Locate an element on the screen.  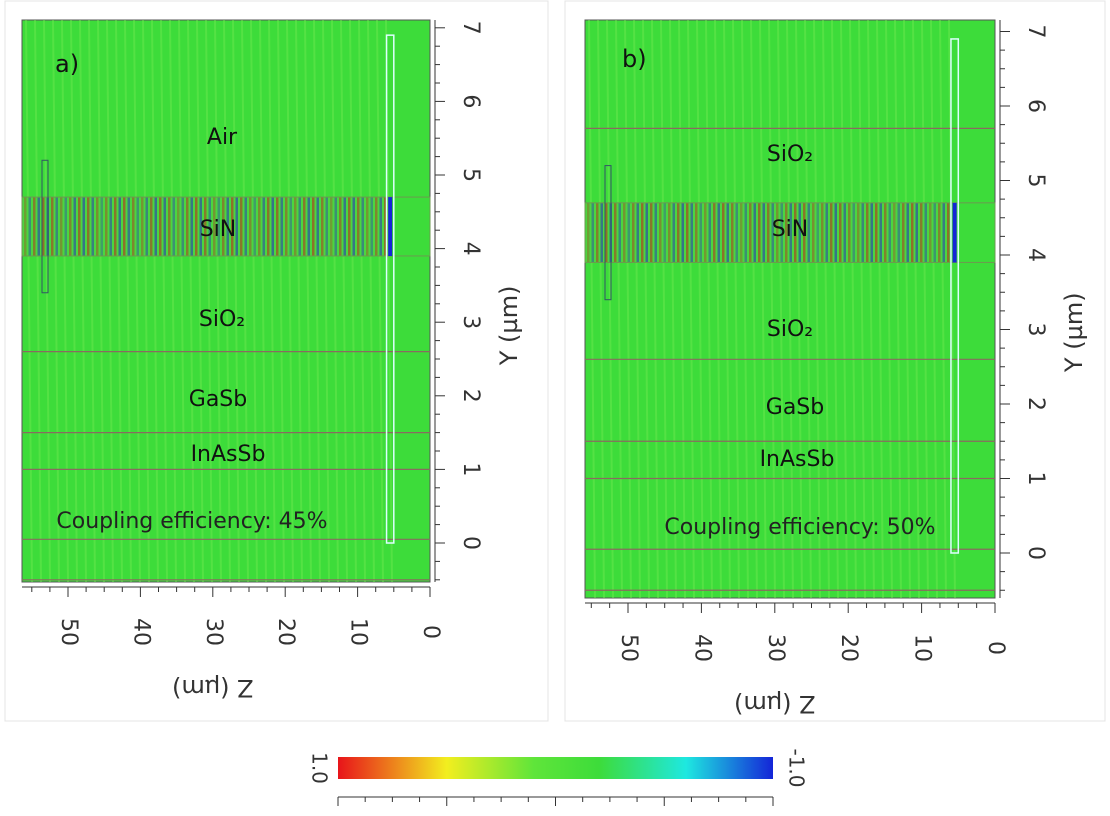
y-tick-label: 3 is located at coordinates (470, 322).